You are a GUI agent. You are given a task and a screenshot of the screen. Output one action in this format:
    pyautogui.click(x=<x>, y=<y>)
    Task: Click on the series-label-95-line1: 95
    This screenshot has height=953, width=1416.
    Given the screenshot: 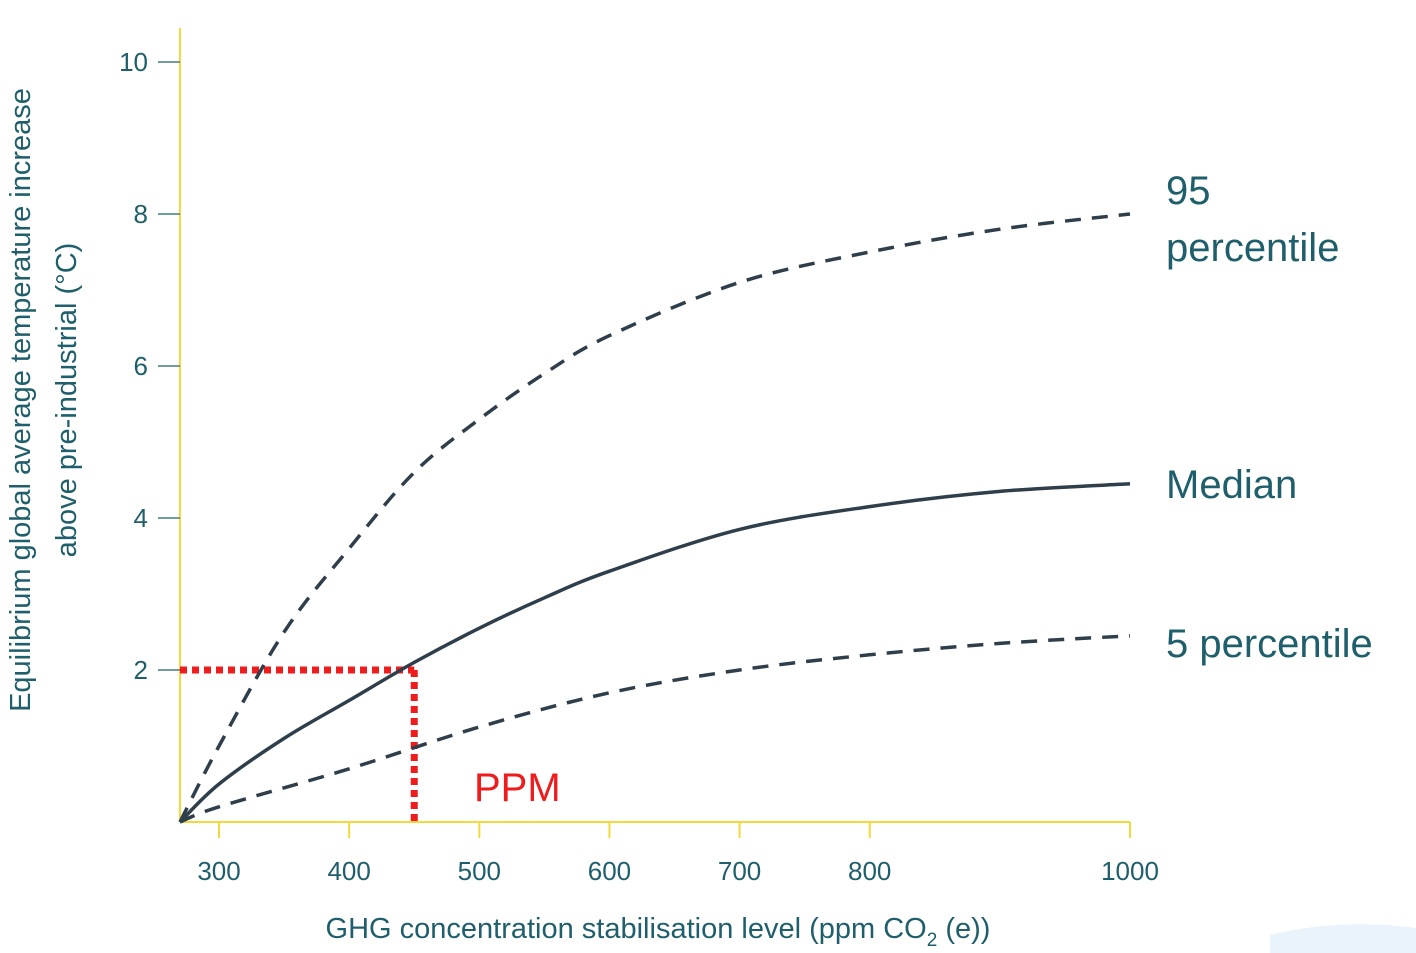 What is the action you would take?
    pyautogui.click(x=1188, y=191)
    